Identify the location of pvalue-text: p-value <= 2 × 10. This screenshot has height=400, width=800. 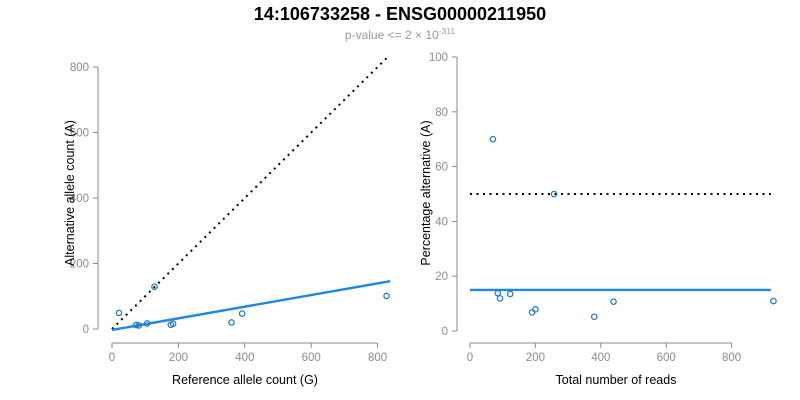
(391, 35).